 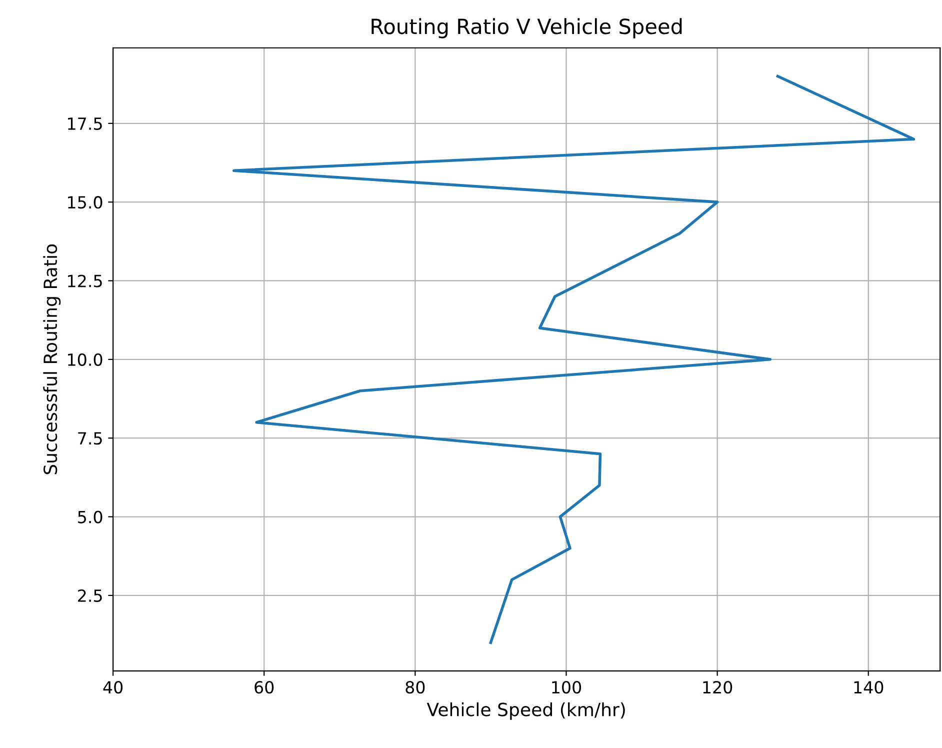 What do you see at coordinates (85, 202) in the screenshot?
I see `y-tick-label: 15.0` at bounding box center [85, 202].